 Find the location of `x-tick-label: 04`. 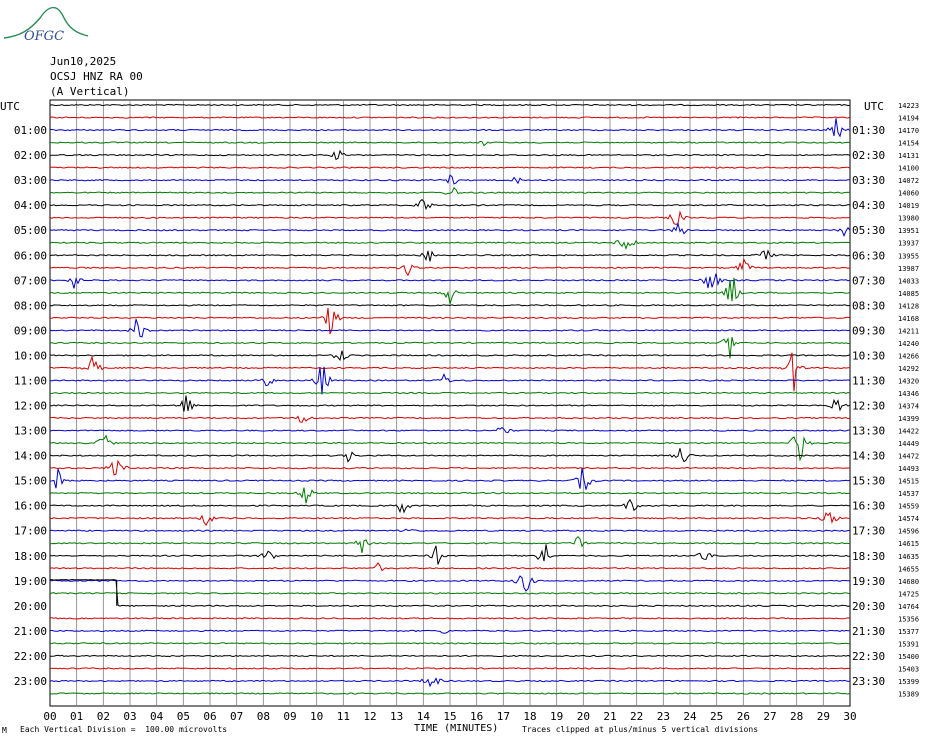

x-tick-label: 04 is located at coordinates (157, 716).